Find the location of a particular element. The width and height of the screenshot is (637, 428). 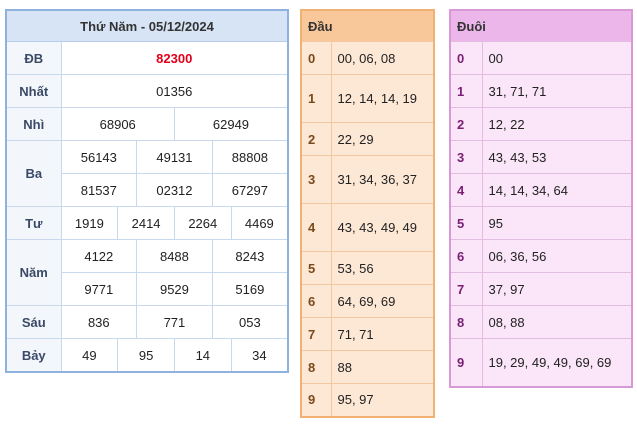

prize-number: 1919 is located at coordinates (89, 223).